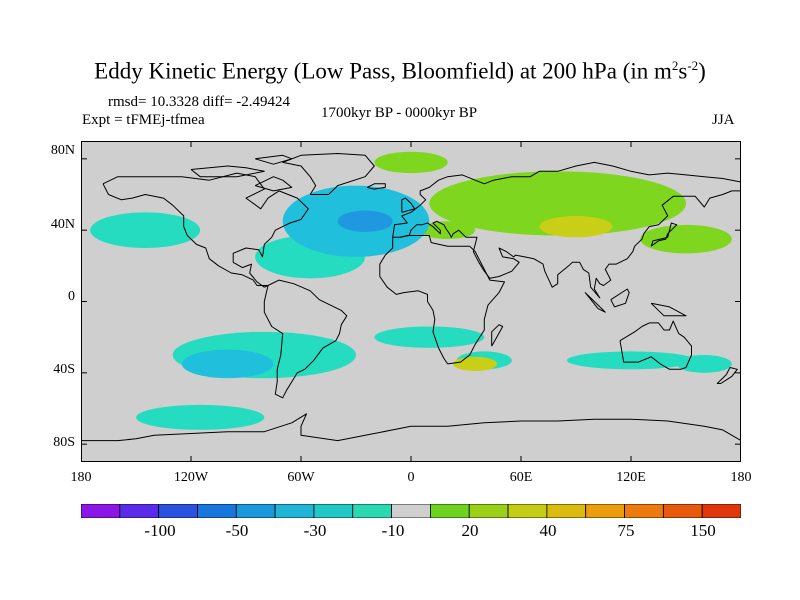  I want to click on colorbar-label: -30, so click(315, 530).